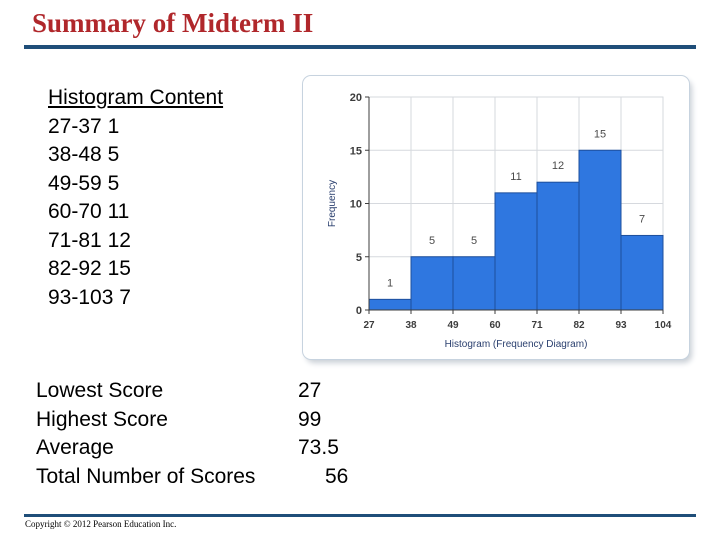 This screenshot has height=540, width=720. I want to click on bin-range: 82-92, so click(75, 268).